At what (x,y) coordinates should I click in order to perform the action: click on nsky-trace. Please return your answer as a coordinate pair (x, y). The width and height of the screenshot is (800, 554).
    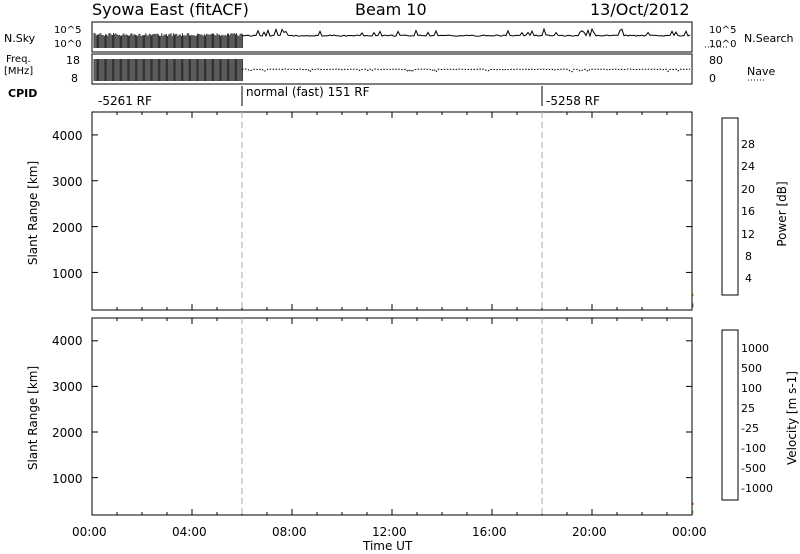
    Looking at the image, I should click on (466, 32).